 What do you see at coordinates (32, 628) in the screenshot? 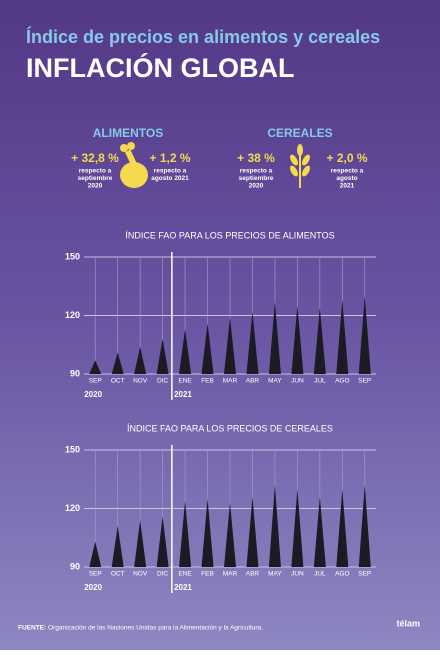
I see `source-label: FUENTE:` at bounding box center [32, 628].